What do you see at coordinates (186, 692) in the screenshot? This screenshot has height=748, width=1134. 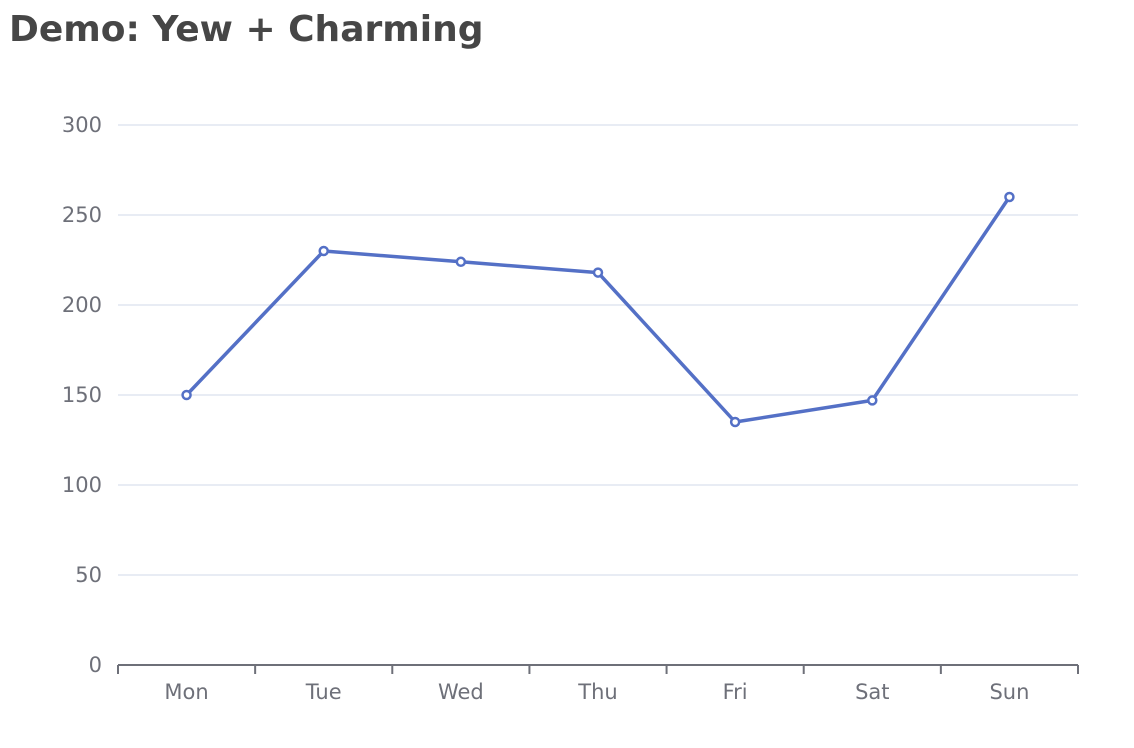 I see `x-tick-label: Mon` at bounding box center [186, 692].